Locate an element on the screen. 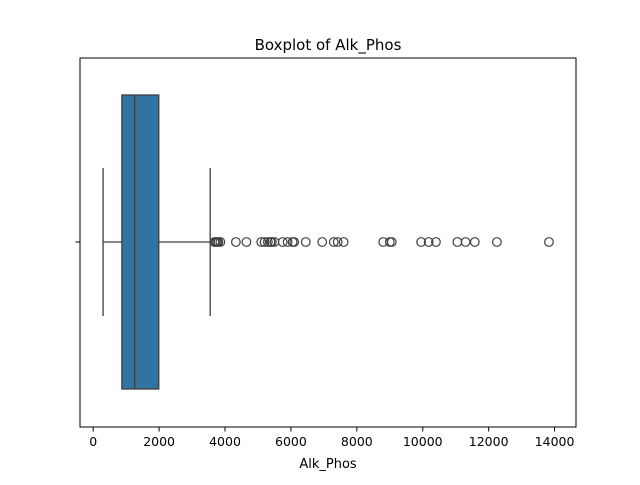 The image size is (640, 485). x-tick-label: 14000 is located at coordinates (555, 441).